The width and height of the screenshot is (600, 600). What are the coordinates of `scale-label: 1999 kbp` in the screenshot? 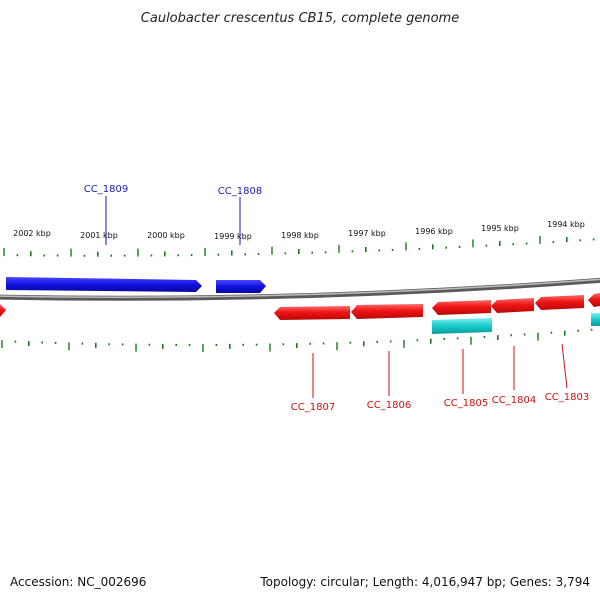 It's located at (233, 236).